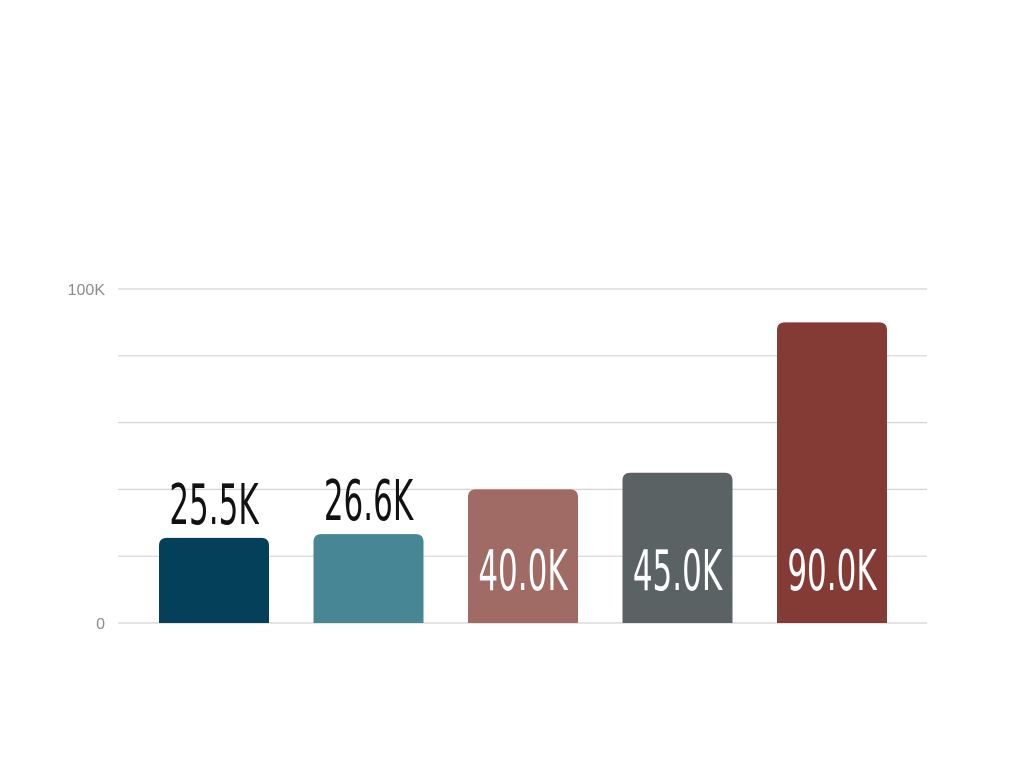  Describe the element at coordinates (214, 505) in the screenshot. I see `data-label-1: 25.5K` at that location.